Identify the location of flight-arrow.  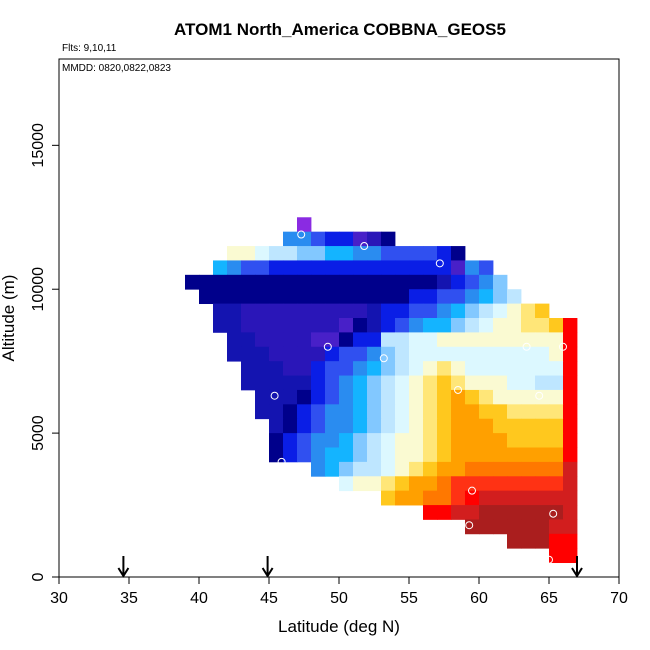
(123, 567).